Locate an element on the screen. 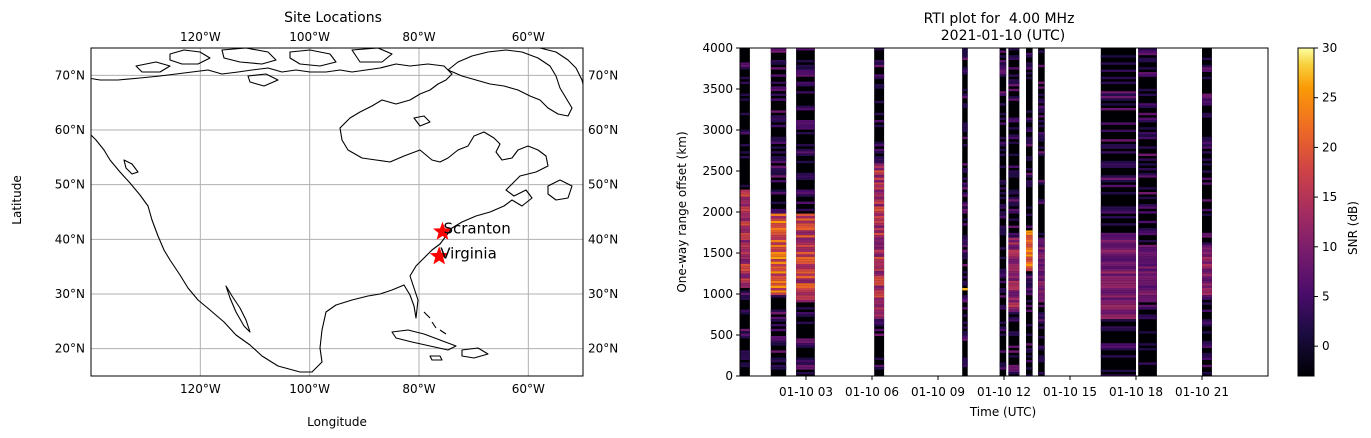 The width and height of the screenshot is (1371, 438). map-xtick-label-bottom: 100°W is located at coordinates (309, 389).